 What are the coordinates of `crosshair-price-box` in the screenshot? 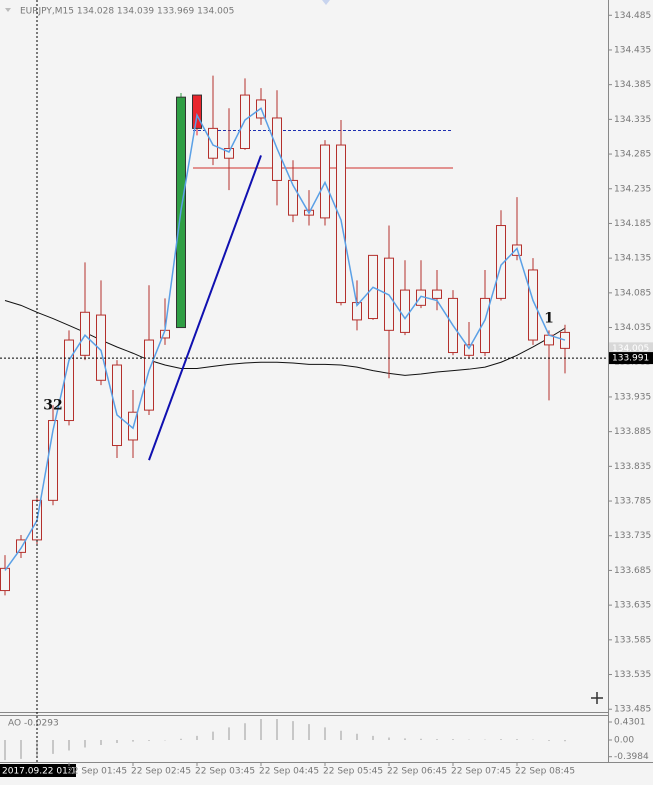 It's located at (631, 358).